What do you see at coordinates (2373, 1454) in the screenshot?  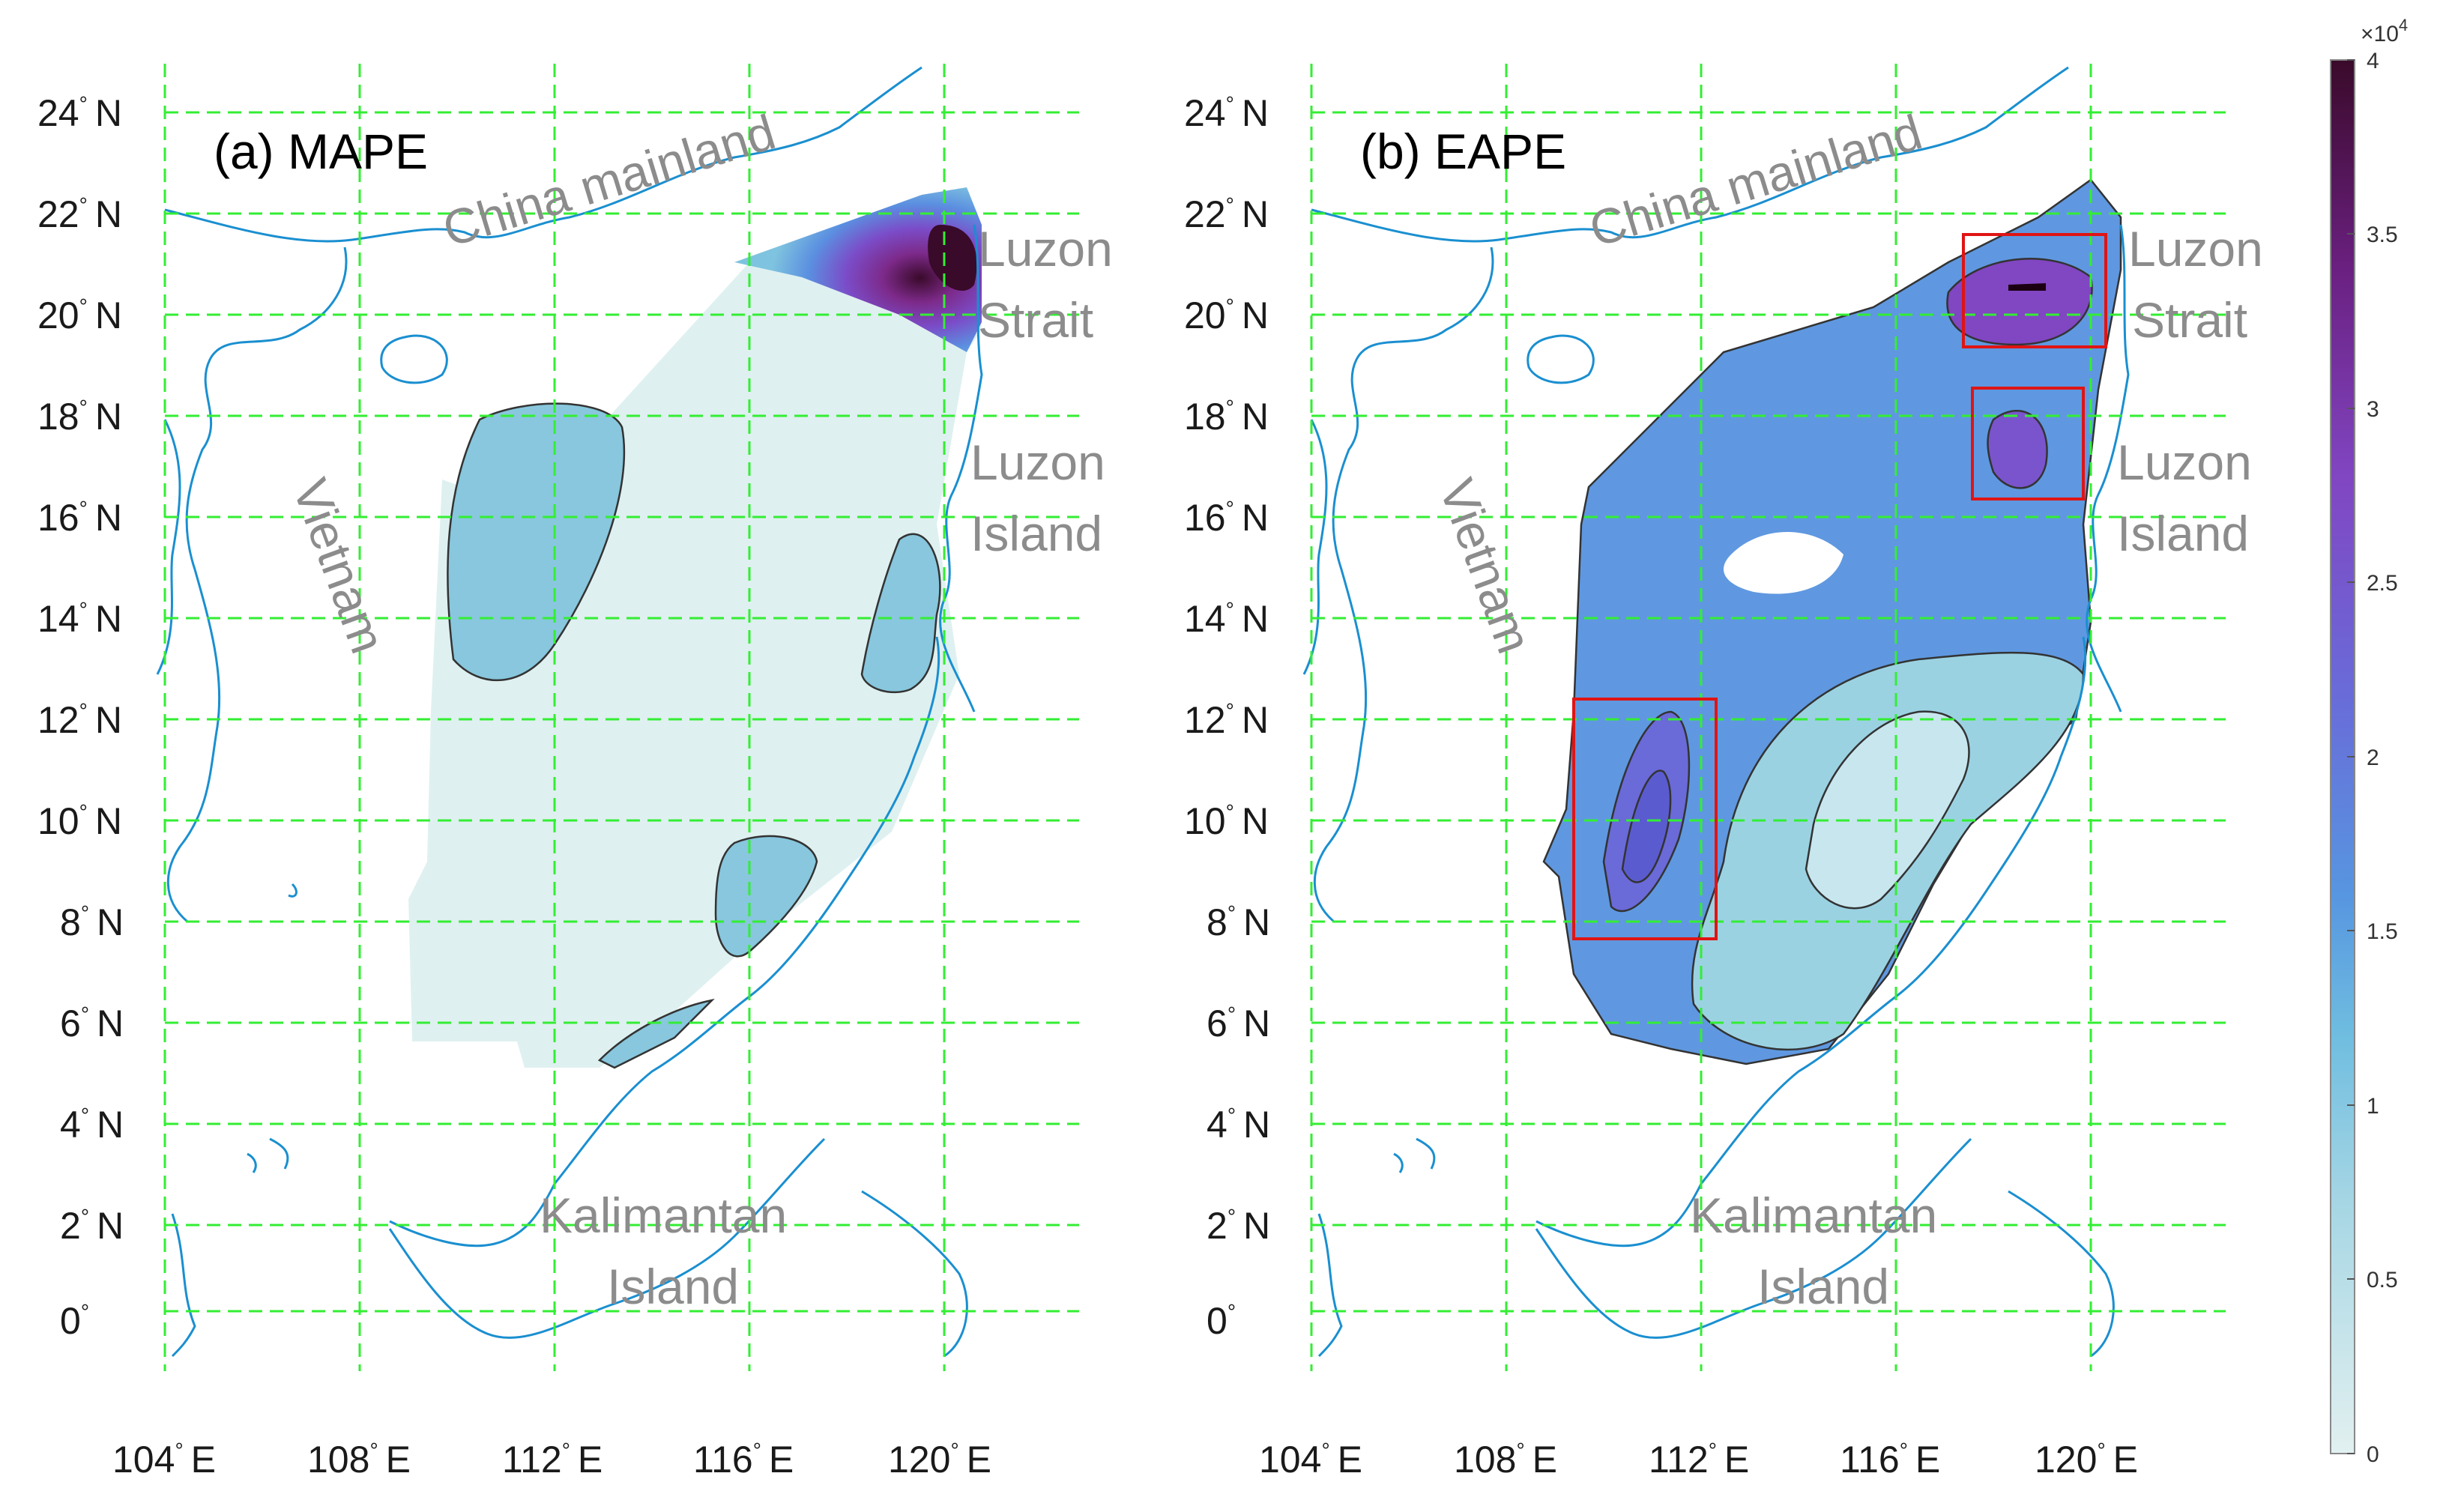 I see `colorbar-tick-label: 0` at bounding box center [2373, 1454].